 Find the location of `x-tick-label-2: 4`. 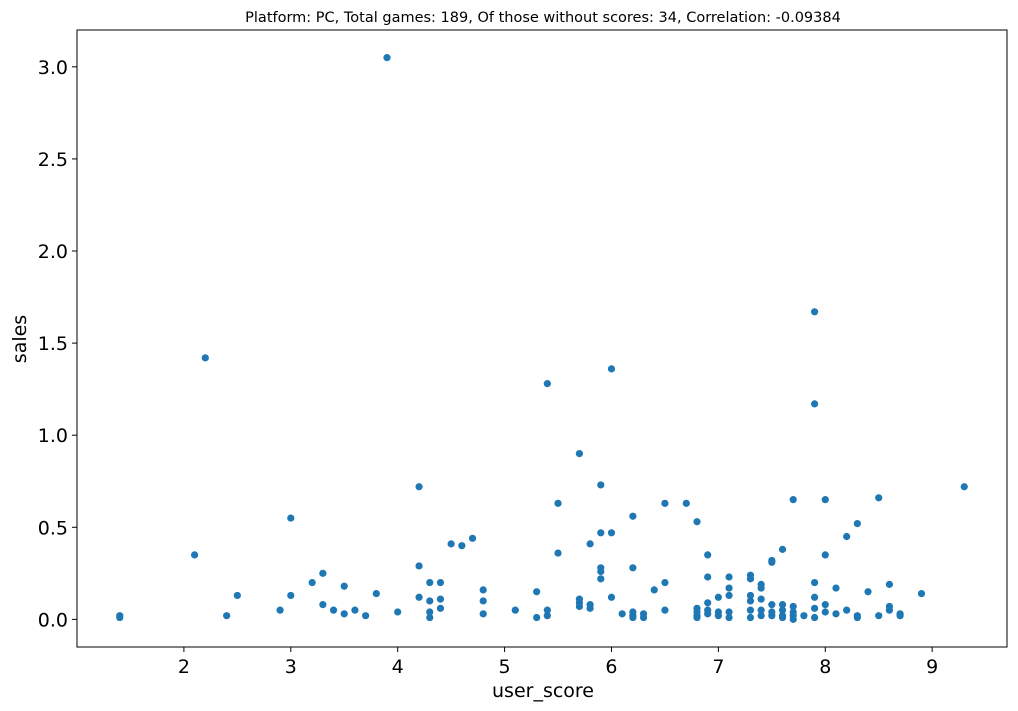

x-tick-label-2: 4 is located at coordinates (398, 667).